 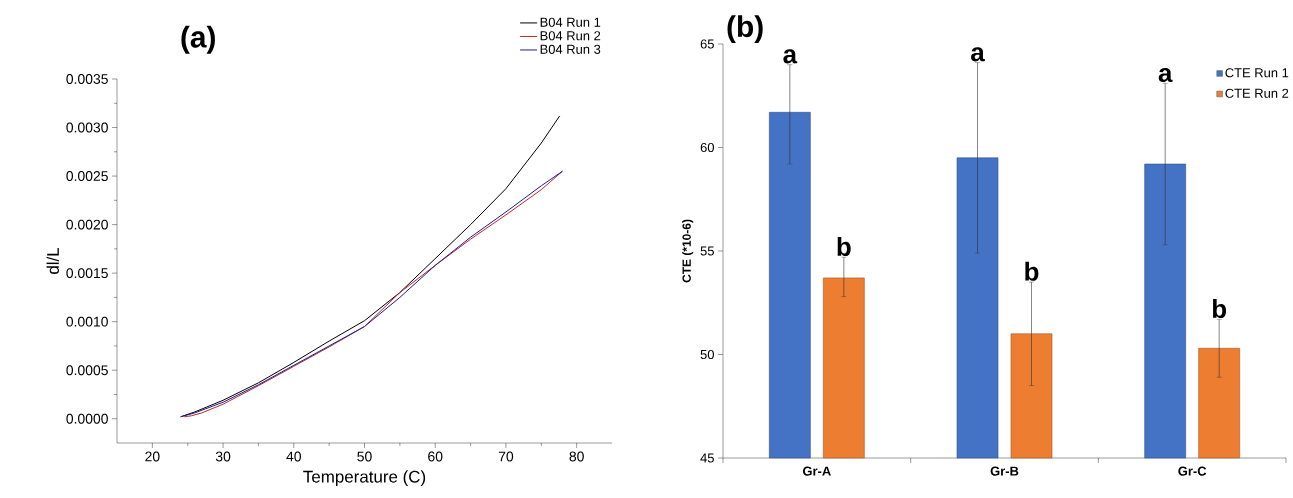 What do you see at coordinates (506, 456) in the screenshot?
I see `x-tick-label: 70` at bounding box center [506, 456].